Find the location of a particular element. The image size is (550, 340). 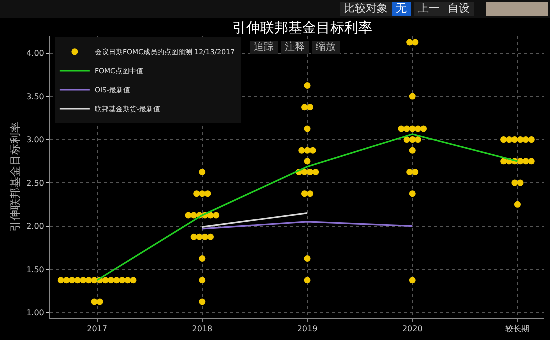

chart-title: 引伸联邦基金目标利率 is located at coordinates (302, 28).